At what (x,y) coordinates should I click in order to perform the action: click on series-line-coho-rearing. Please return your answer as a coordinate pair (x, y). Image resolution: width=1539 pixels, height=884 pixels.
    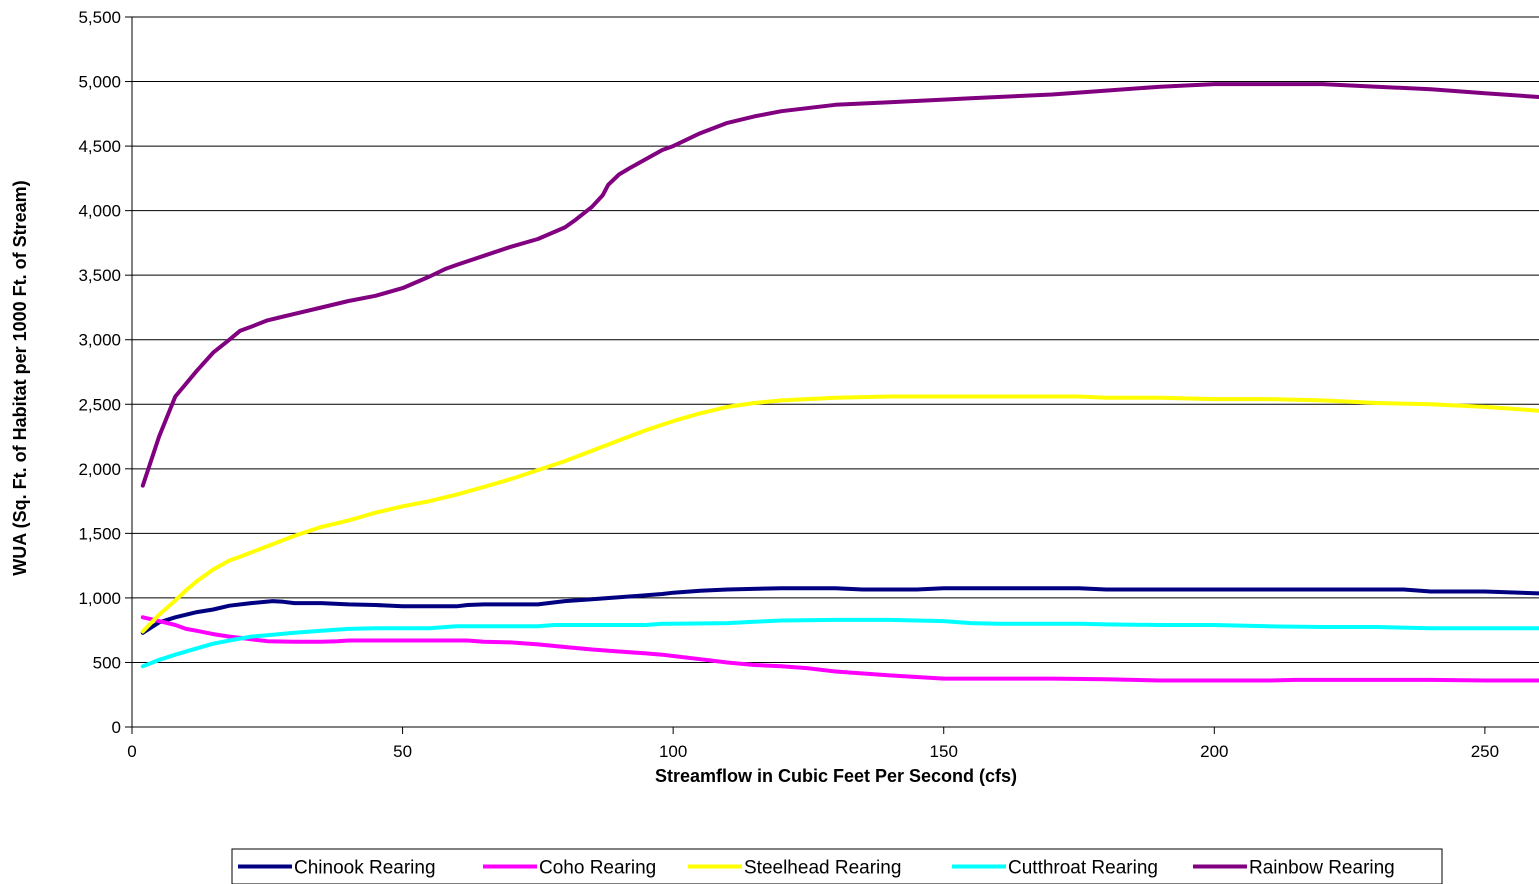
    Looking at the image, I should click on (839, 649).